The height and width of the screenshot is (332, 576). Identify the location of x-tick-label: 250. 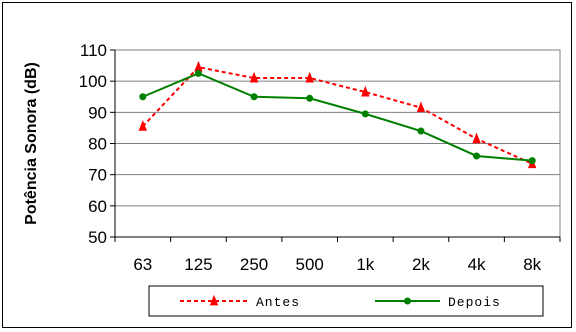
(254, 264).